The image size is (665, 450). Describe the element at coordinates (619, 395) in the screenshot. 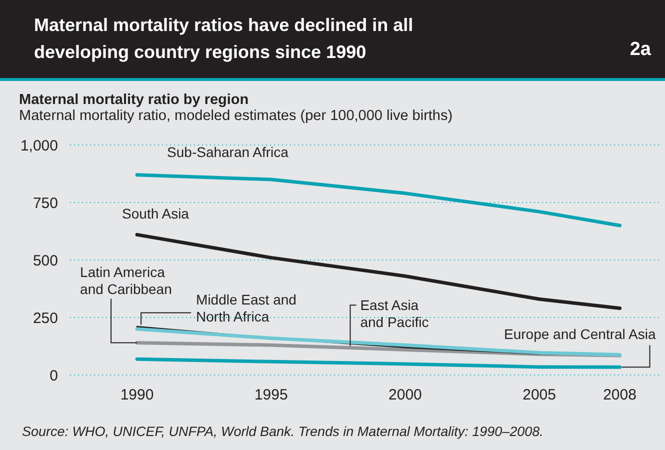

I see `x-tick-label: 2008` at that location.